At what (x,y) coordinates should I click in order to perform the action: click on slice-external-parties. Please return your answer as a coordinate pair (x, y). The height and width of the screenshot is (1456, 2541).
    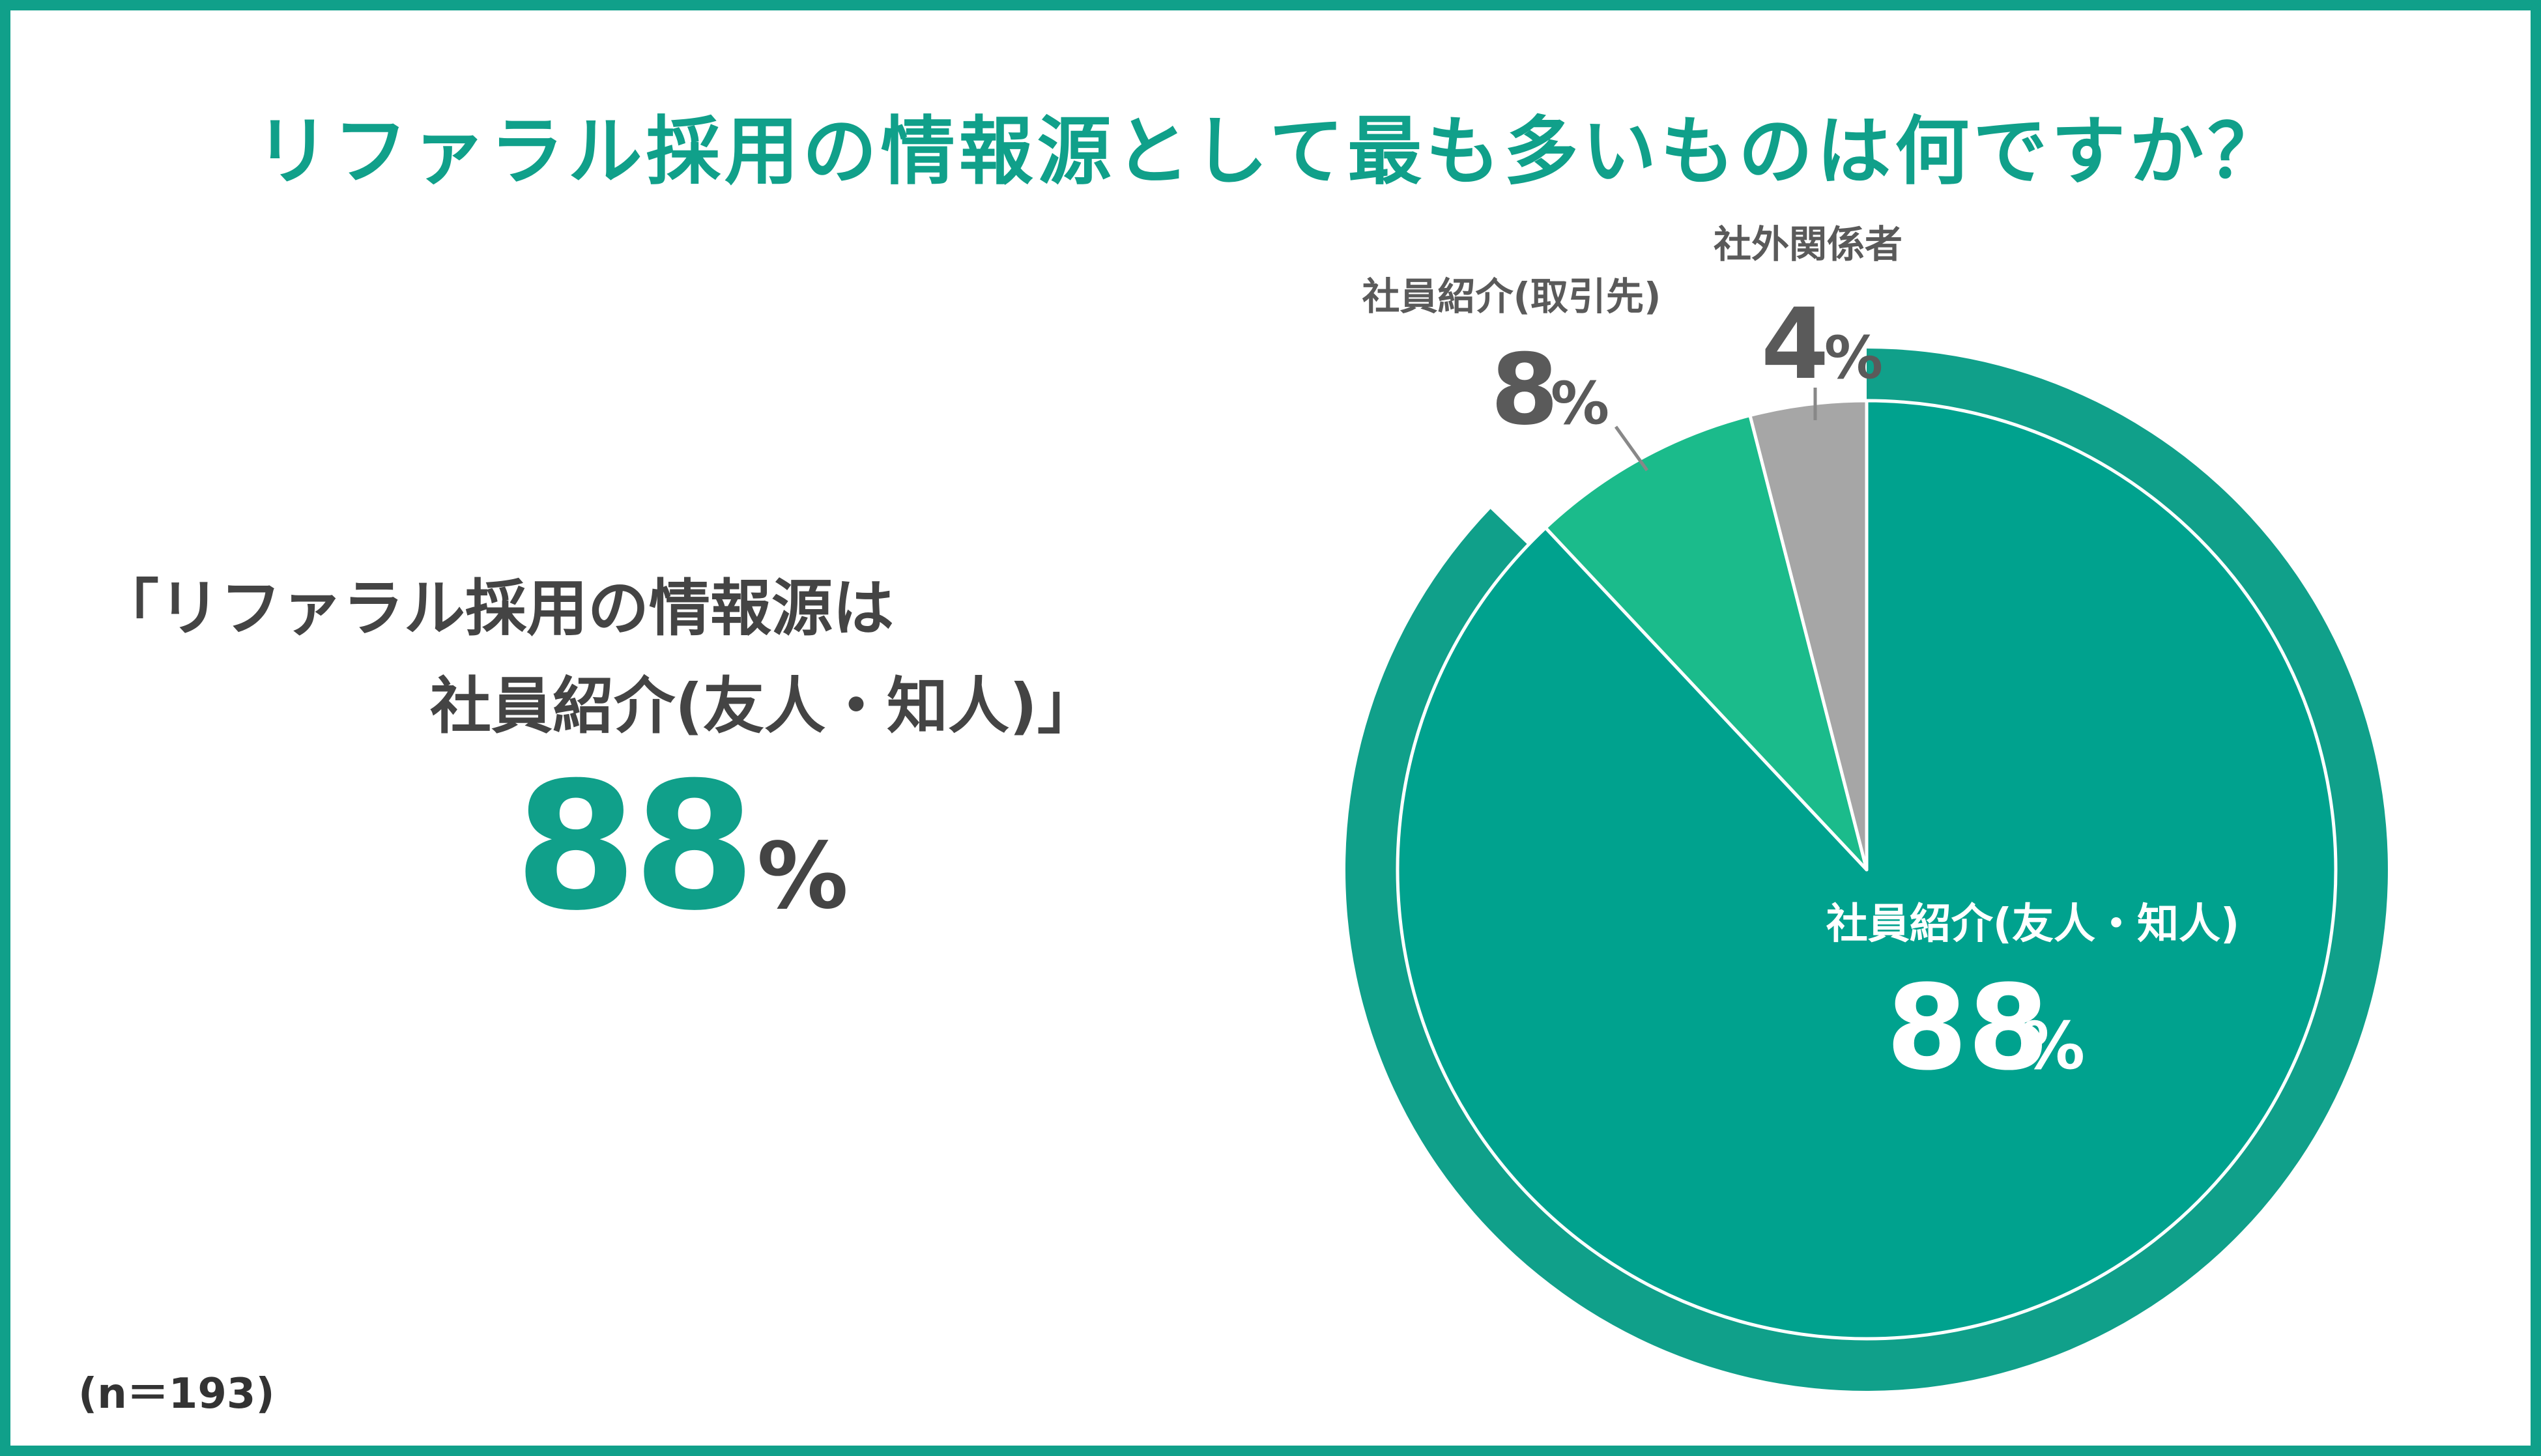
    Looking at the image, I should click on (1808, 635).